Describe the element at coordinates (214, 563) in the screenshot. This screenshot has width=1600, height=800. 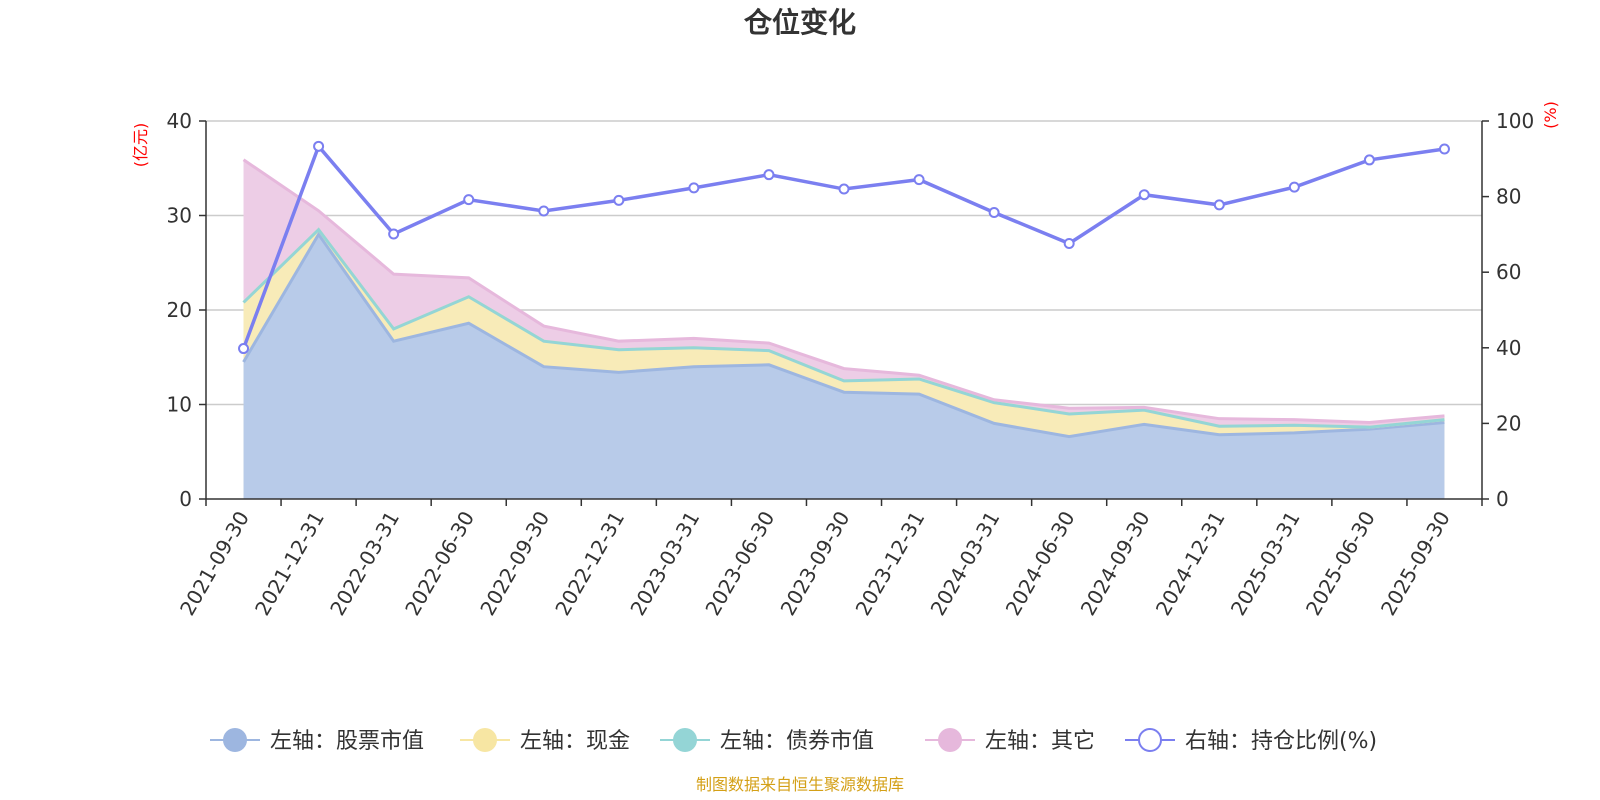
I see `x-tick-label: 2021-09-30` at that location.